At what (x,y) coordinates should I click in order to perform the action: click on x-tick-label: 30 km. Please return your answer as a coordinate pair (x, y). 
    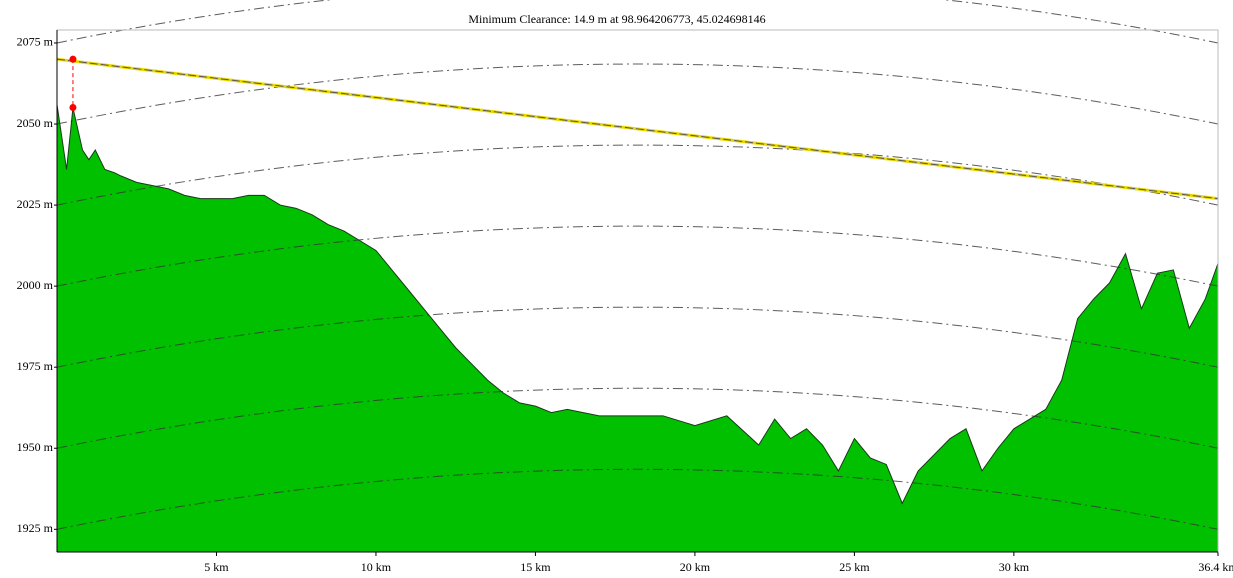
    Looking at the image, I should click on (1014, 567).